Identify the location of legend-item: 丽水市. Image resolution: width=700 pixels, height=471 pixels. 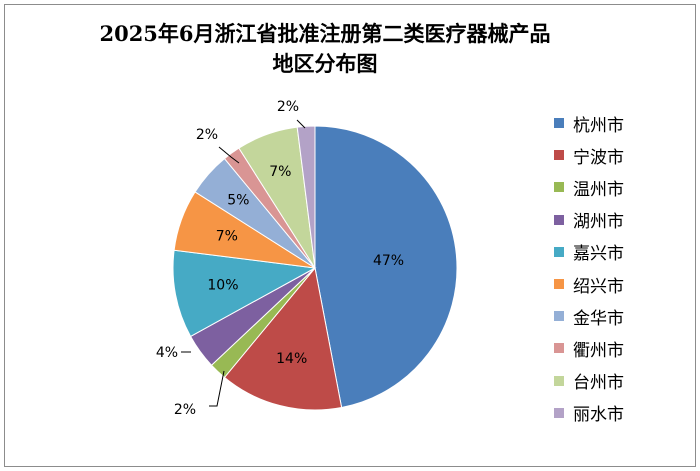
(624, 413).